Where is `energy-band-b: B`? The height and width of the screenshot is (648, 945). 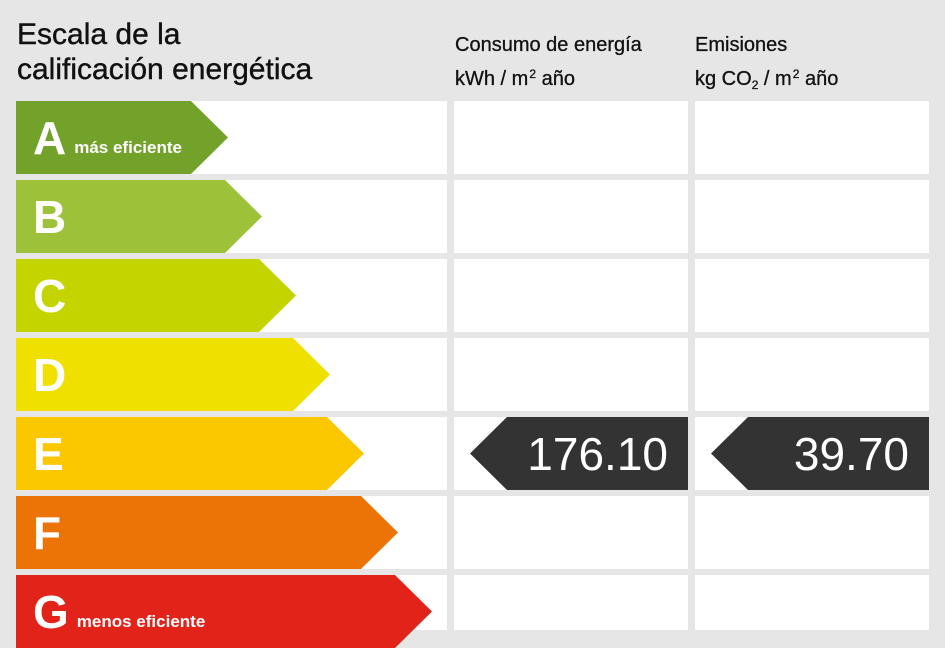
energy-band-b: B is located at coordinates (139, 216).